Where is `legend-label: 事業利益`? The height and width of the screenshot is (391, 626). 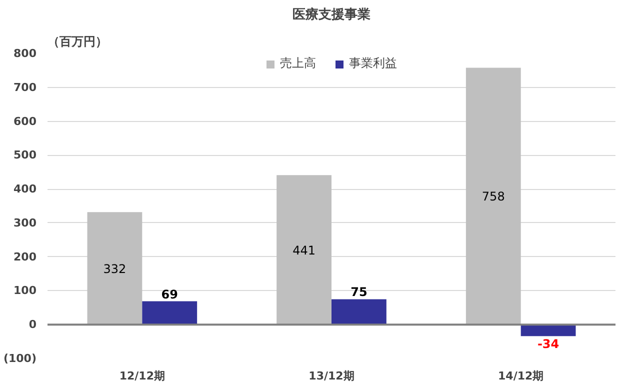 legend-label: 事業利益 is located at coordinates (373, 63).